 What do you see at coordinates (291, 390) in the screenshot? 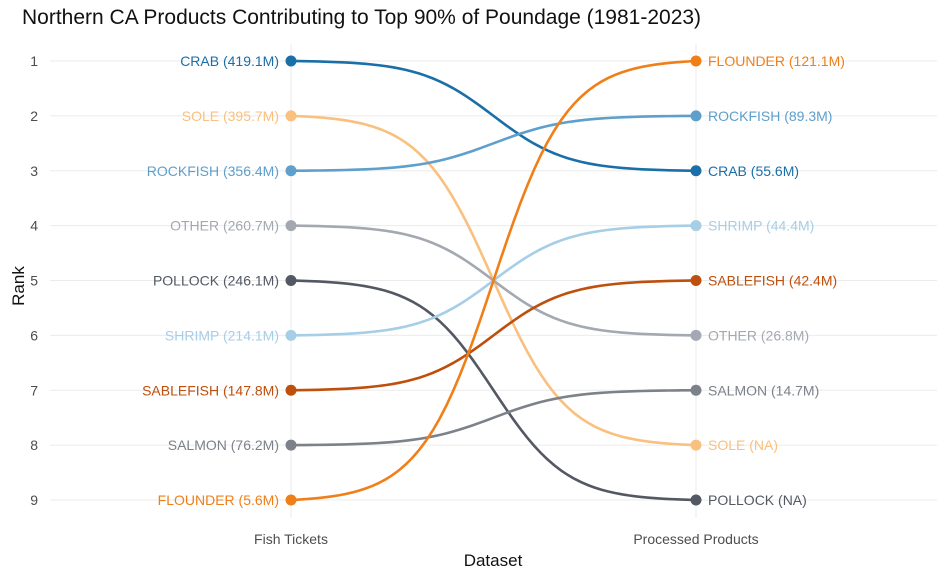
I see `point-sablefish-fish-tickets` at bounding box center [291, 390].